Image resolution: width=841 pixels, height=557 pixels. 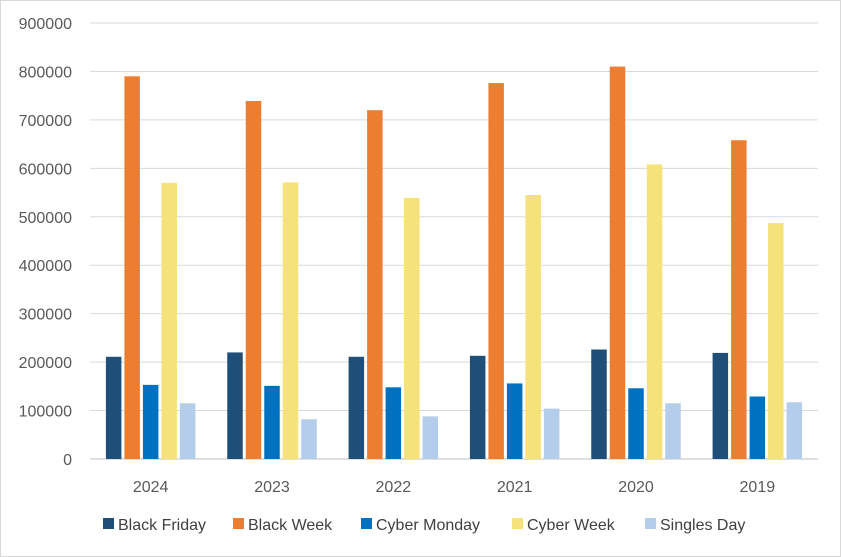 What do you see at coordinates (272, 487) in the screenshot?
I see `x-tick-label: 2023` at bounding box center [272, 487].